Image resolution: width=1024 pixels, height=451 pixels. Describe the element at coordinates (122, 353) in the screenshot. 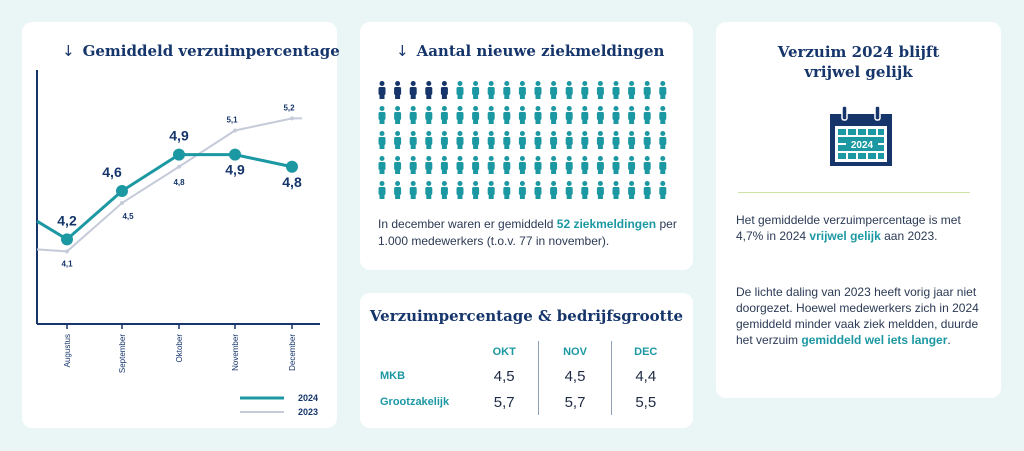

I see `x-tick-label: September` at that location.